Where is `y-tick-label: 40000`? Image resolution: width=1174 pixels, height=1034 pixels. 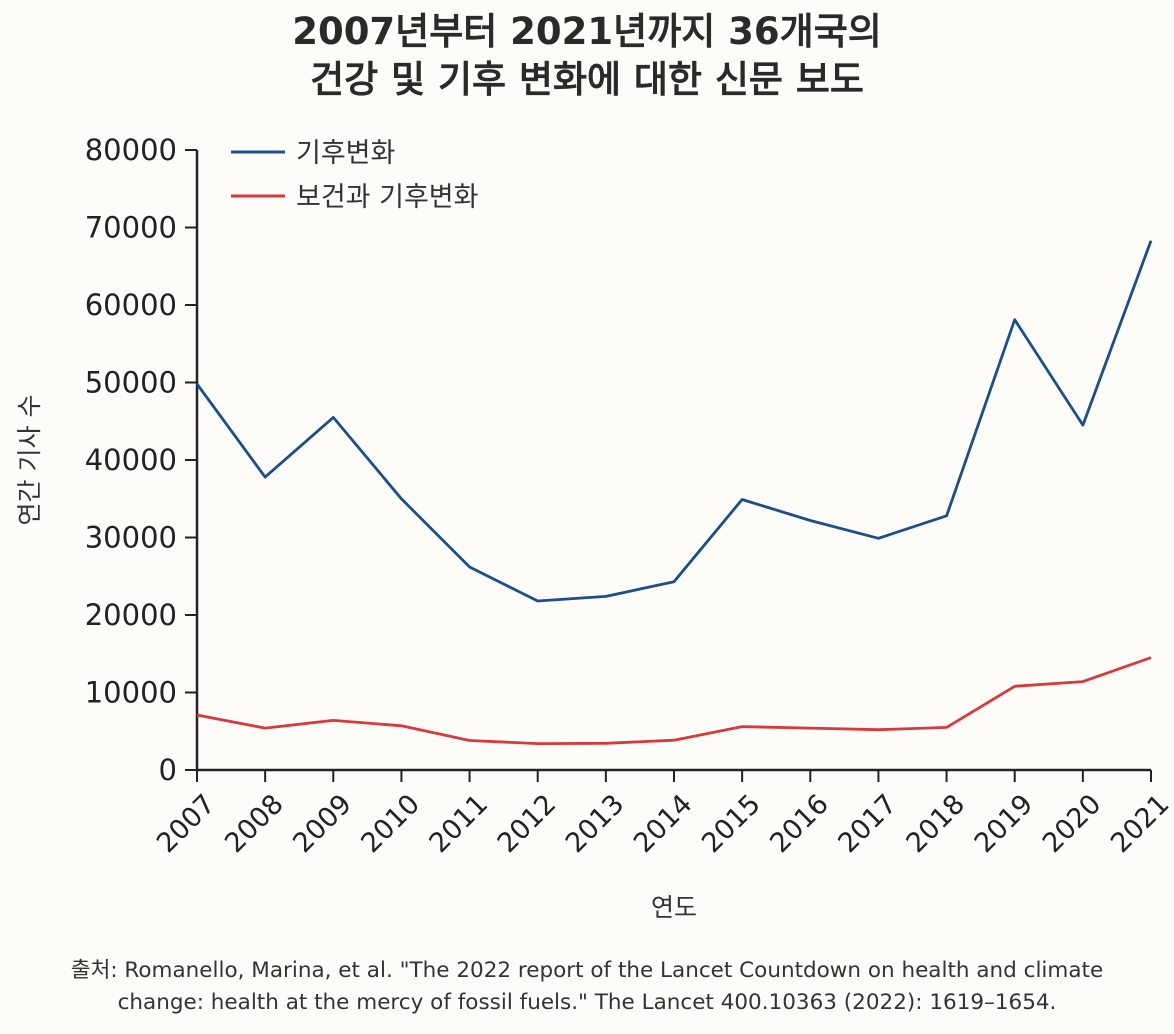 y-tick-label: 40000 is located at coordinates (131, 460).